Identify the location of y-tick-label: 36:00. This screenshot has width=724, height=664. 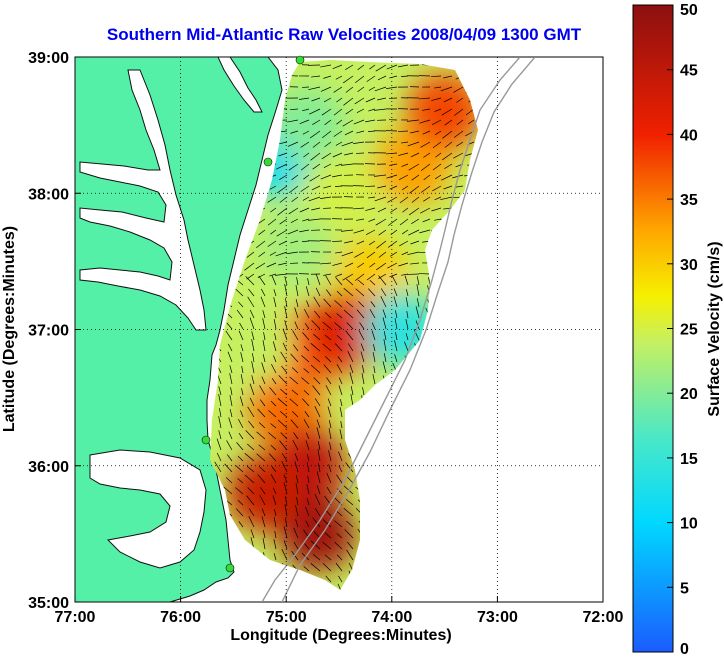
(48, 467).